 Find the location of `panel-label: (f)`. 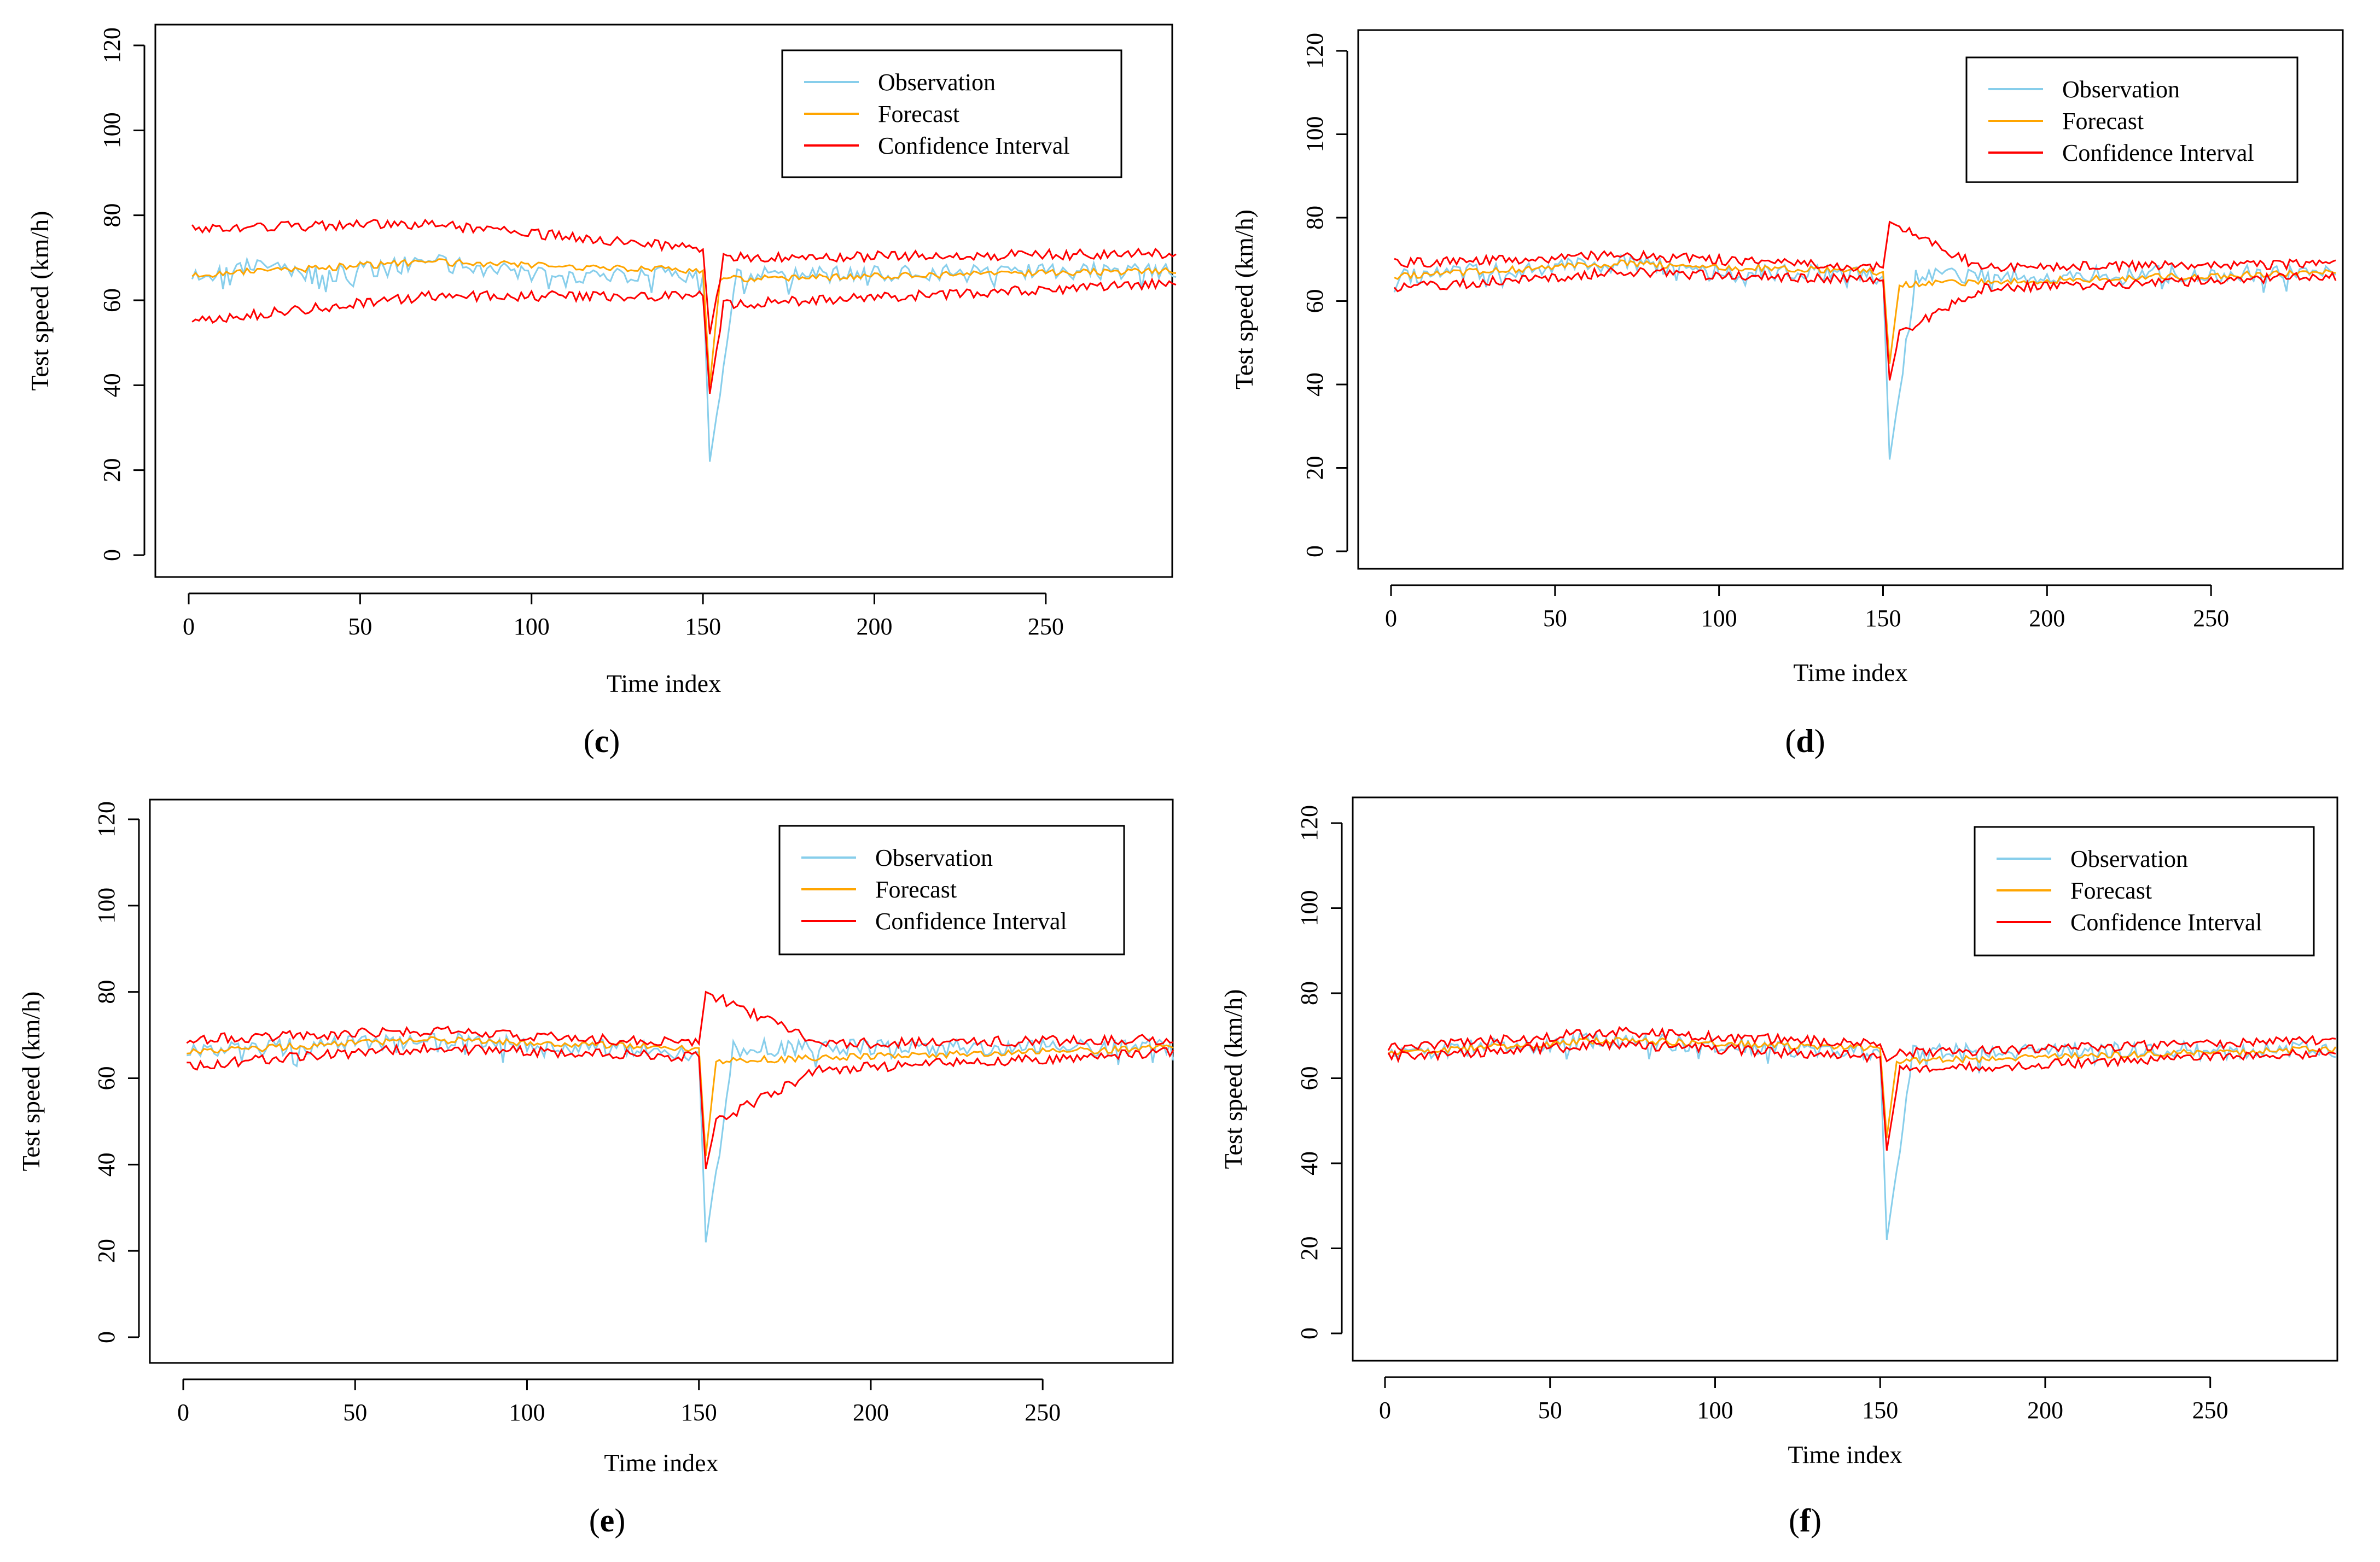

panel-label: (f) is located at coordinates (1805, 1520).